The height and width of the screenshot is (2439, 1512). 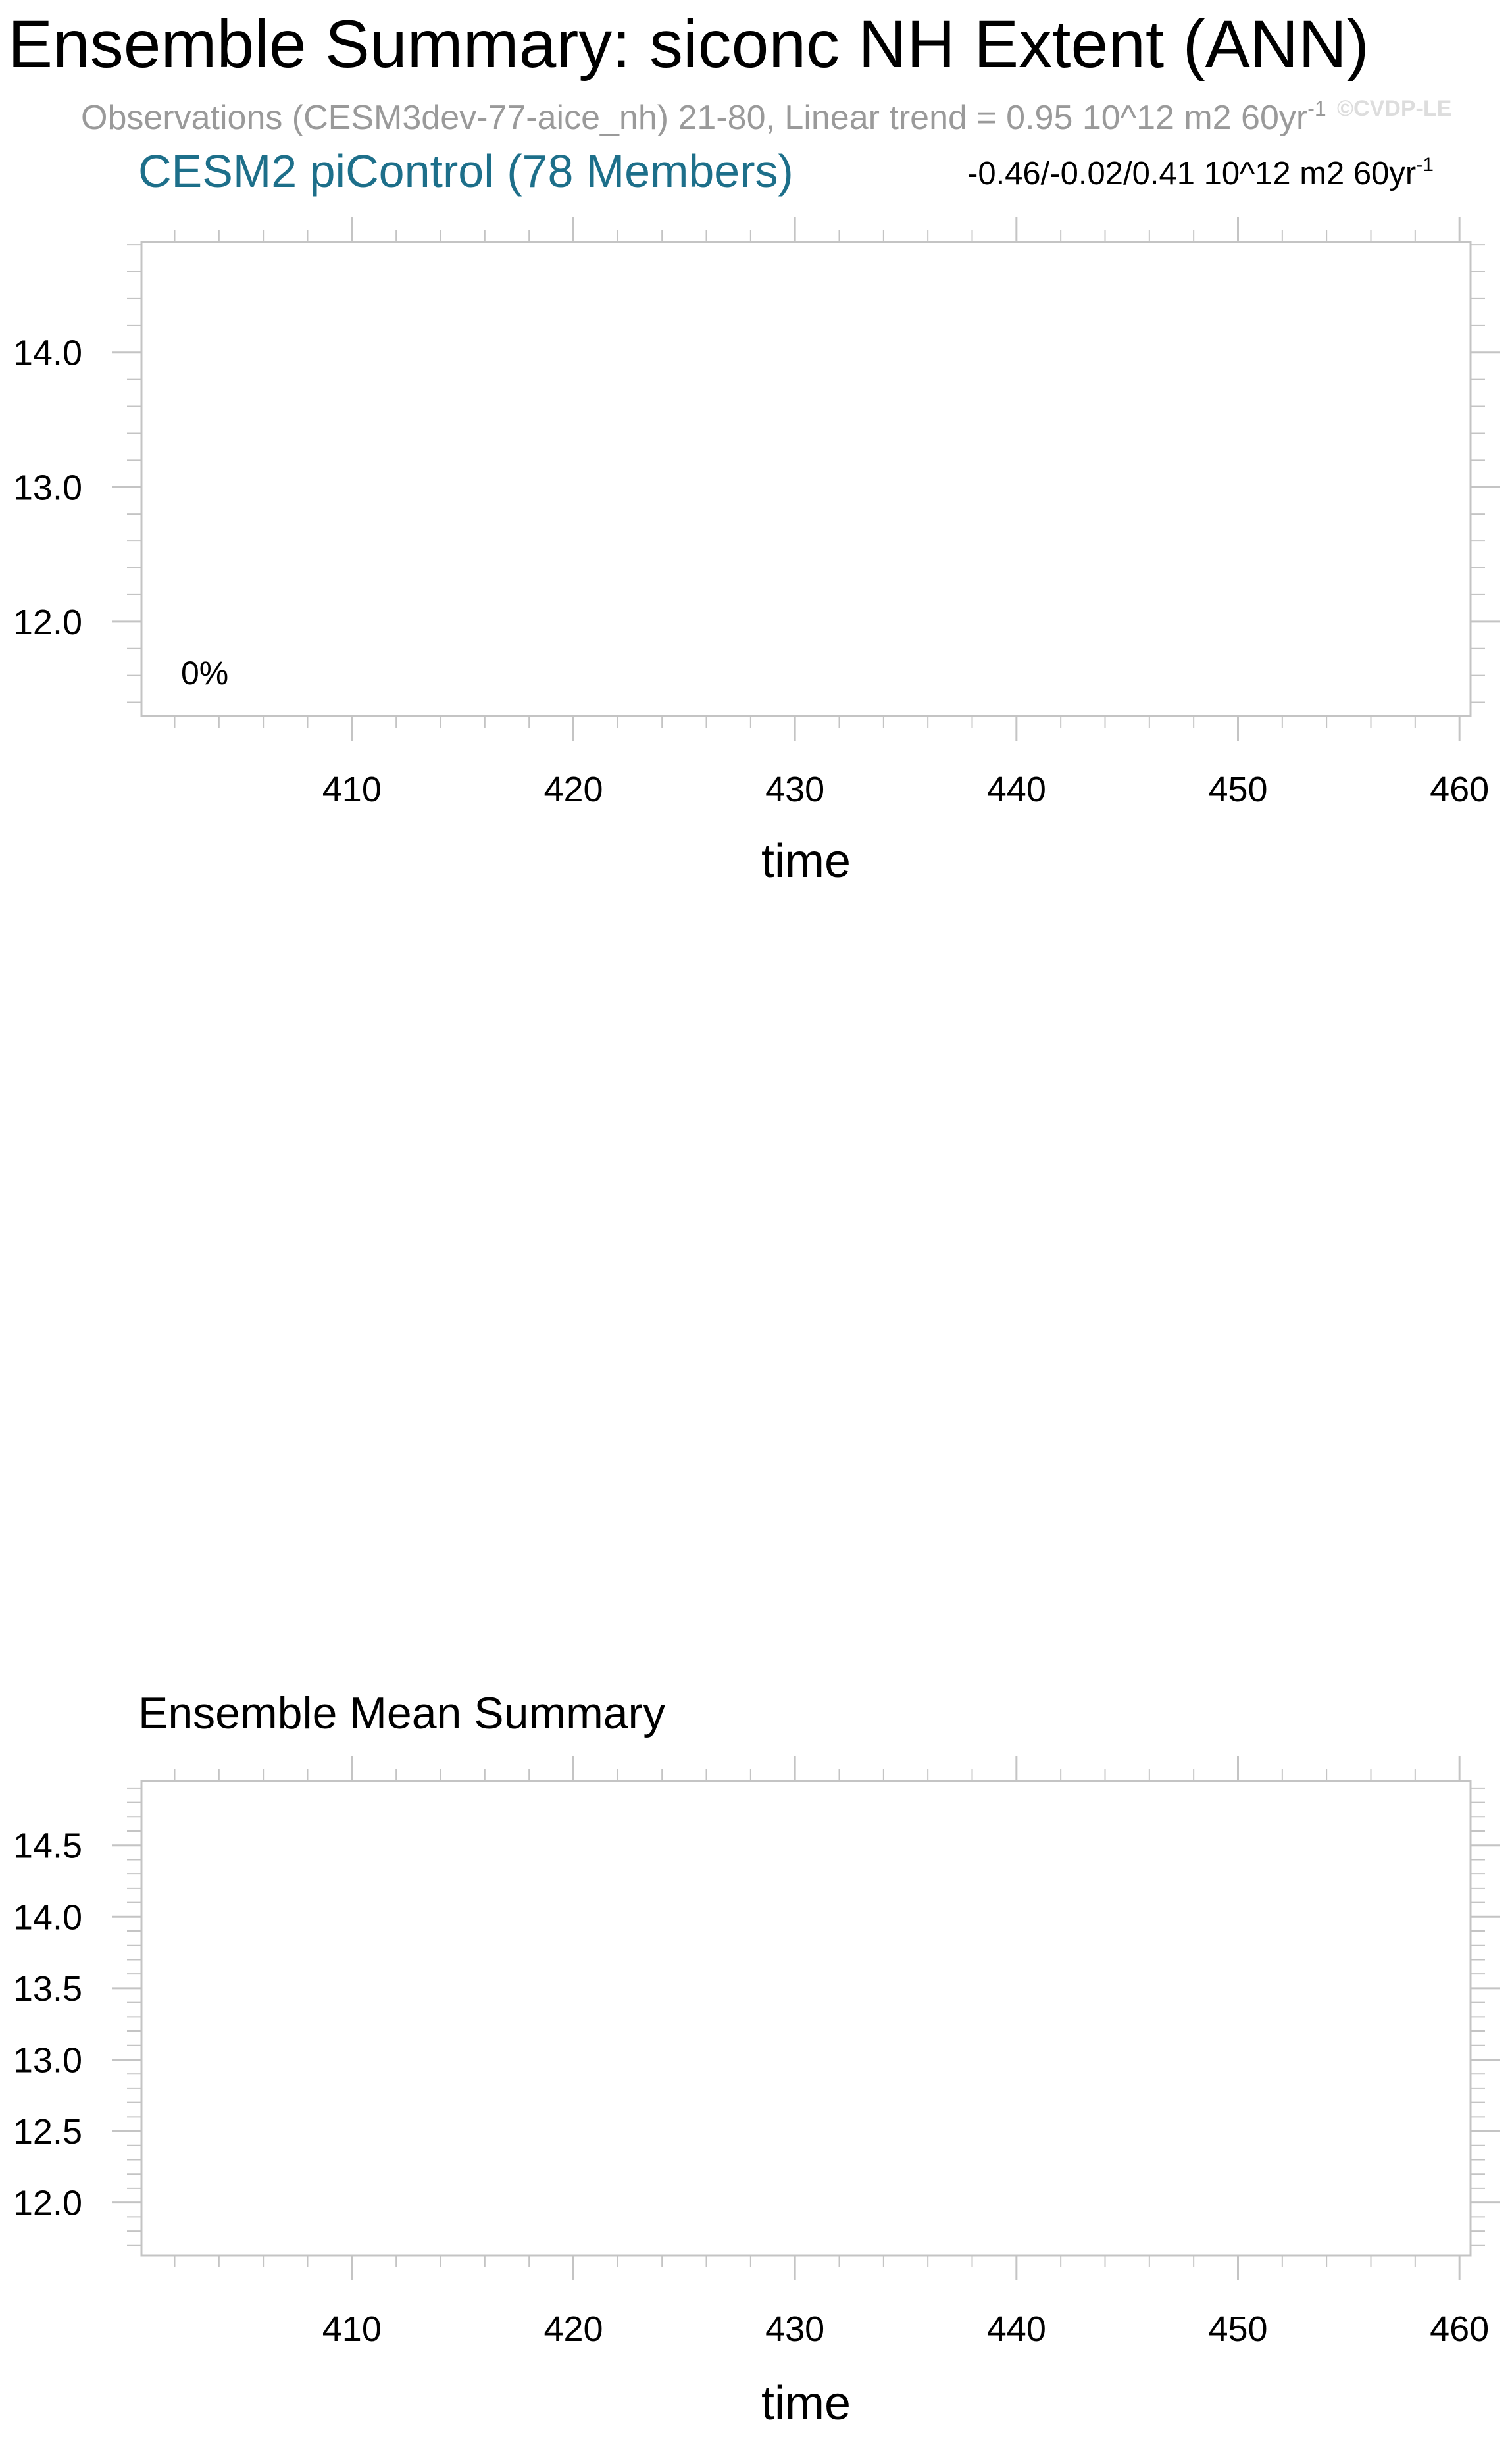 I want to click on panel2-y-tick-label: 12.0, so click(x=47, y=2203).